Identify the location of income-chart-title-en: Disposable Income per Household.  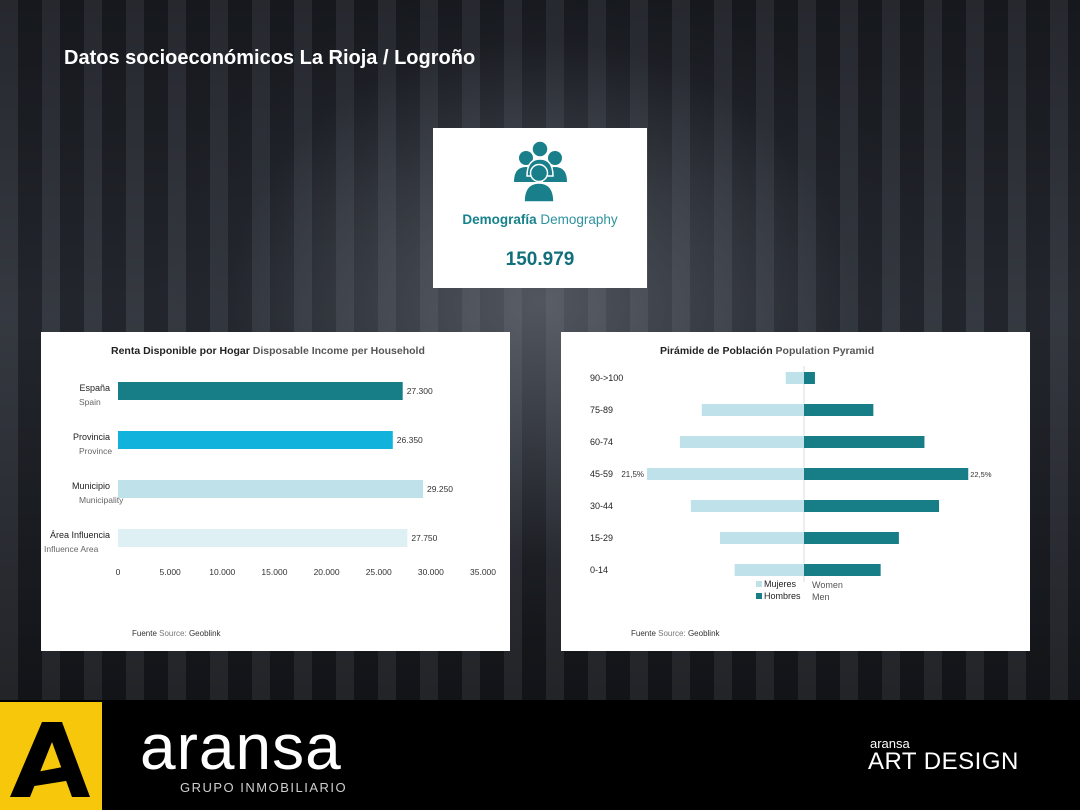
(338, 351).